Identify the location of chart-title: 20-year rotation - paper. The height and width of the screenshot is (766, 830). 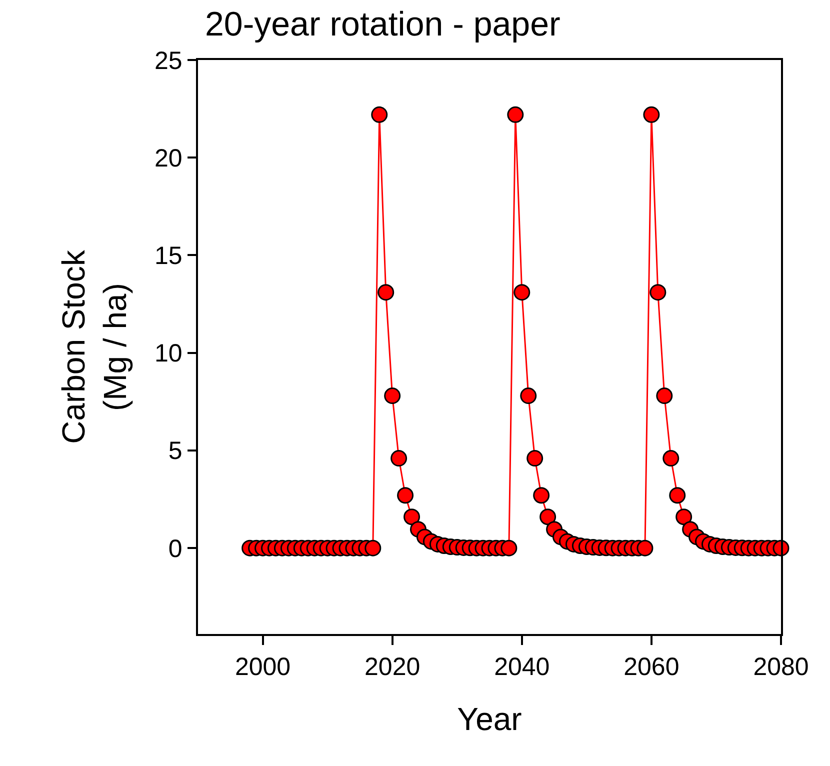
(382, 24).